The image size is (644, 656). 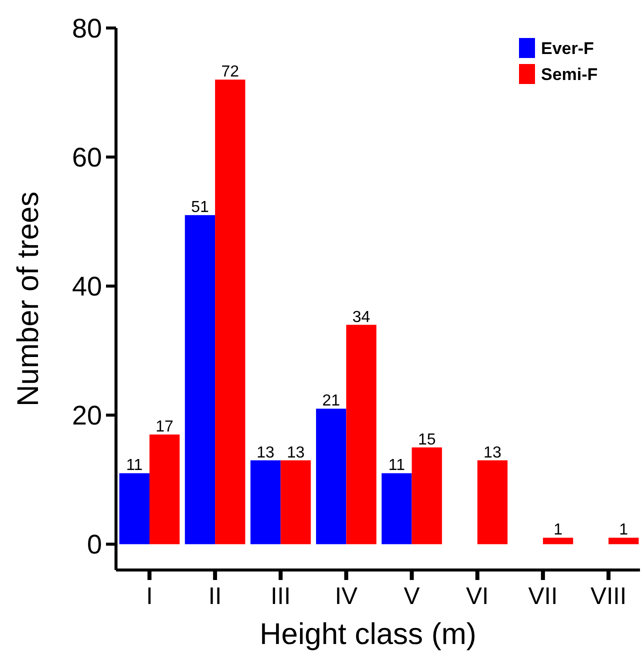 I want to click on x-tick-label: IV, so click(x=346, y=596).